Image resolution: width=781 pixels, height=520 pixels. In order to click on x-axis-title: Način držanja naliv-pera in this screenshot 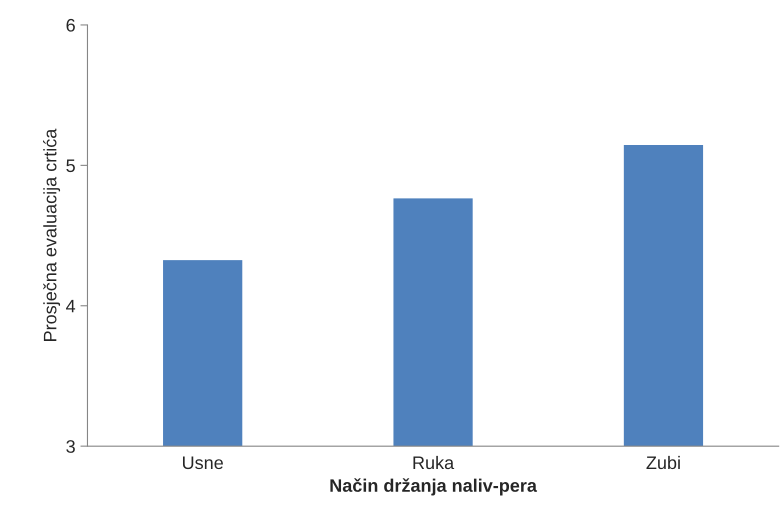, I will do `click(434, 487)`.